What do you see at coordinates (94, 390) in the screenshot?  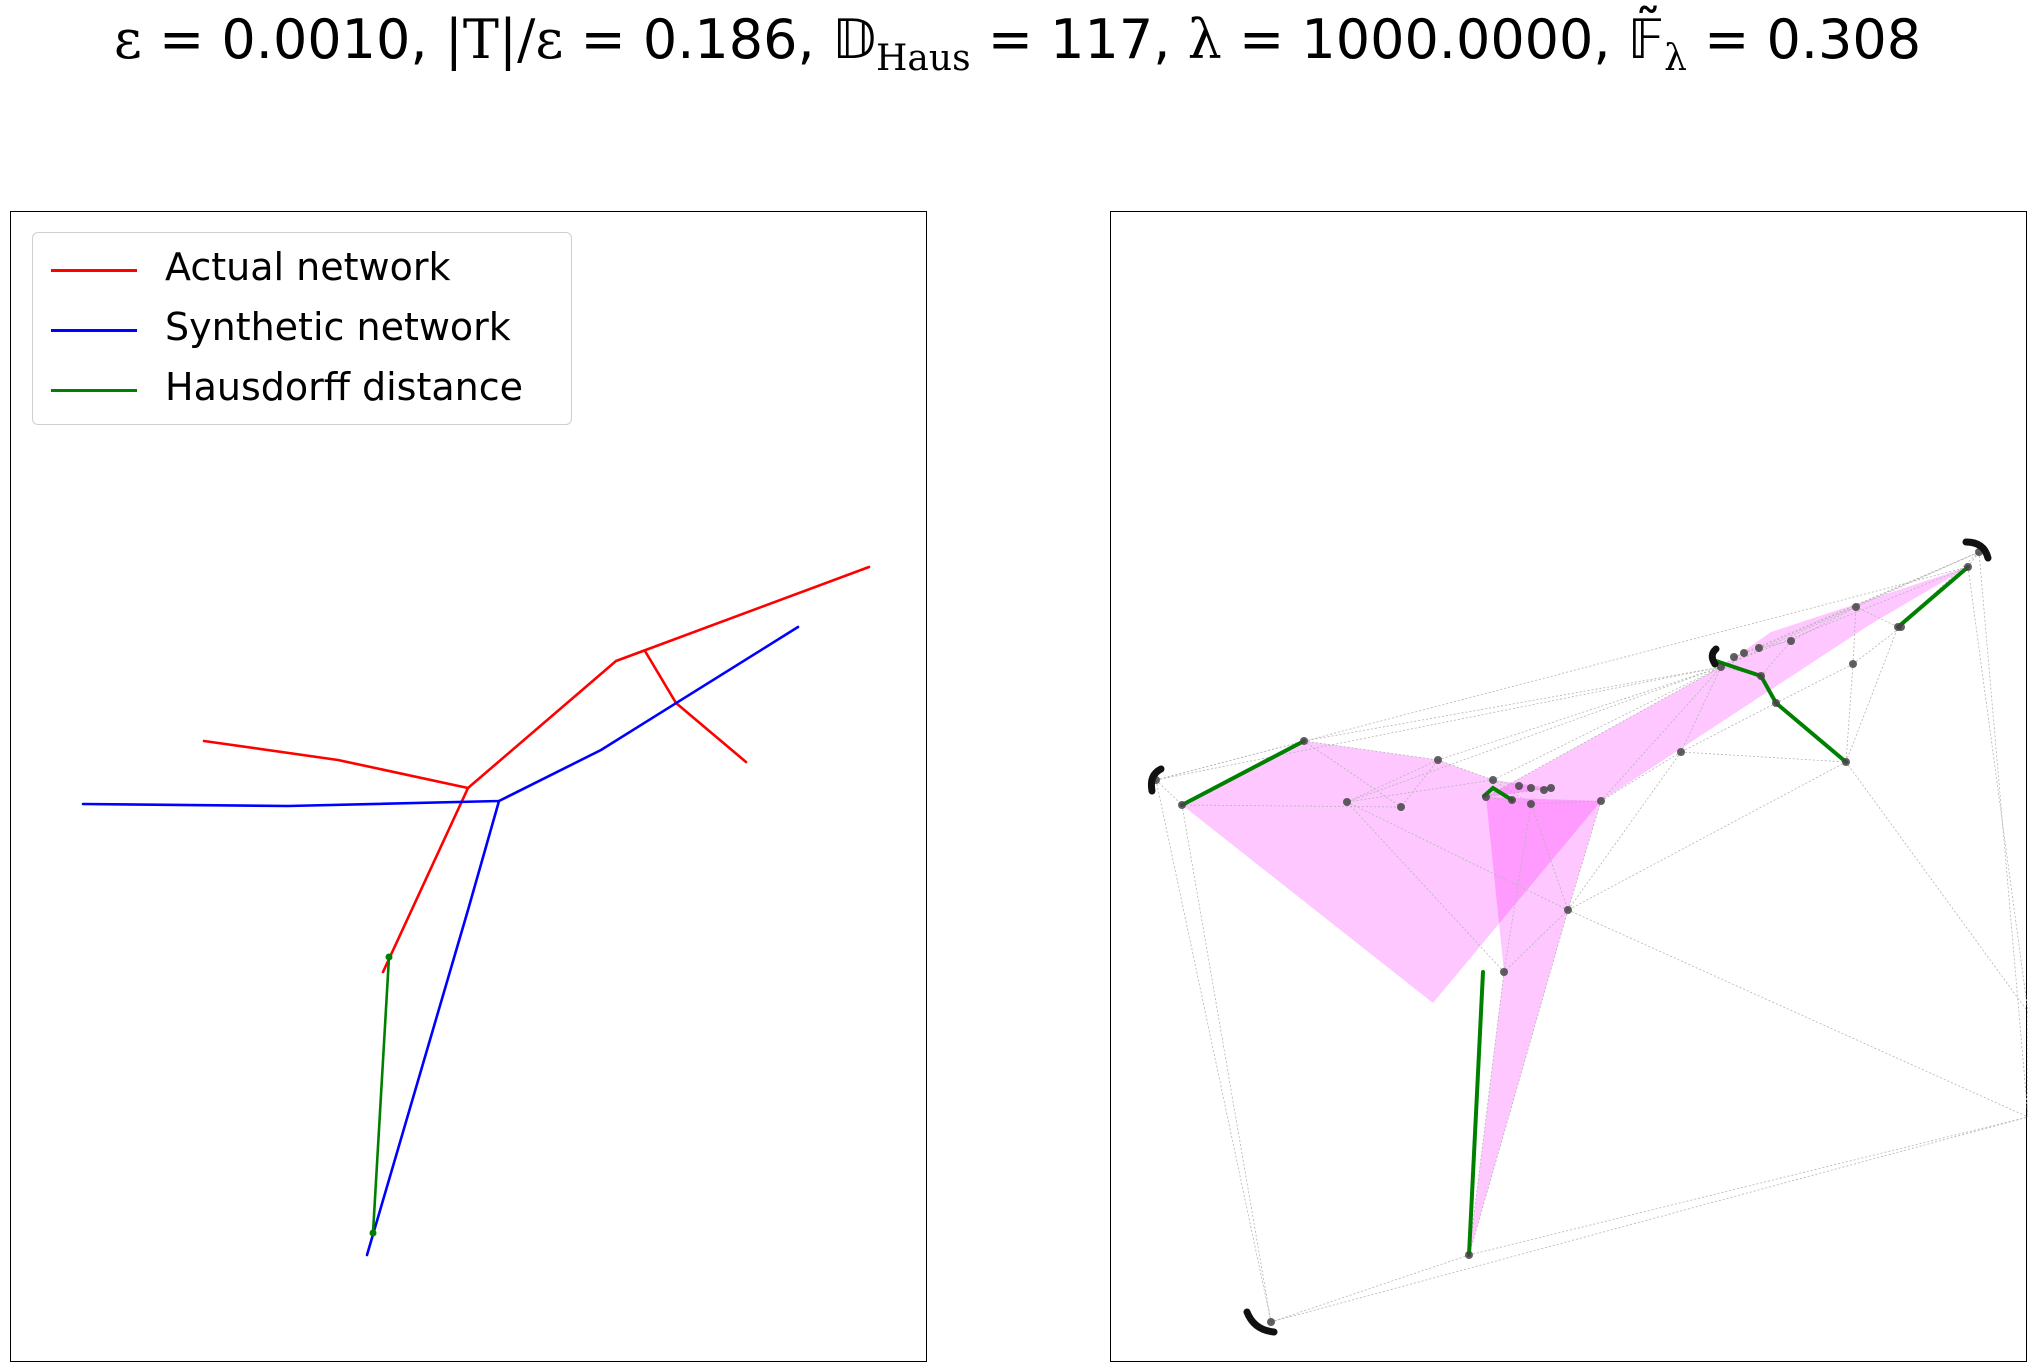 I see `legend-swatch-hausdorff` at bounding box center [94, 390].